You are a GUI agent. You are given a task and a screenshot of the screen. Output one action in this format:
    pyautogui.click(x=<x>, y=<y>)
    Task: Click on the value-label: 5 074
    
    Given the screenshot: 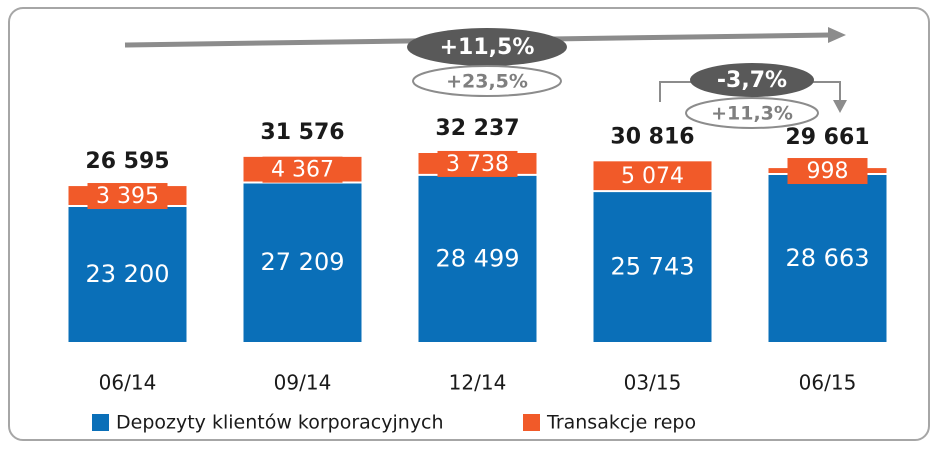 What is the action you would take?
    pyautogui.click(x=652, y=176)
    